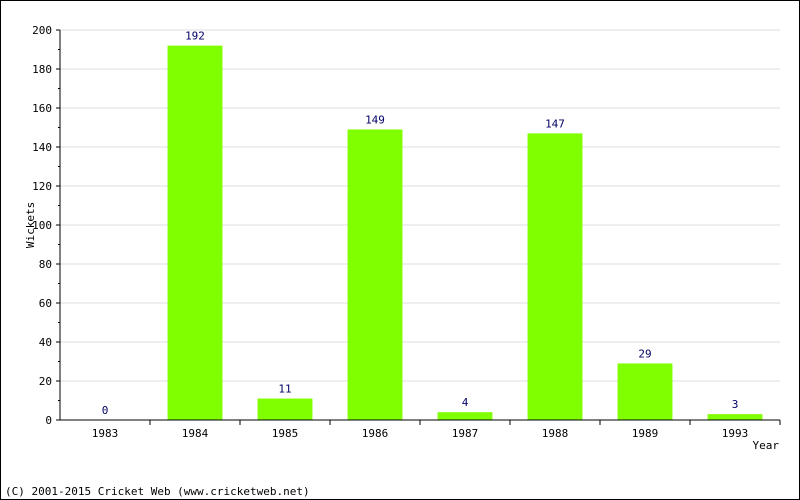 Image resolution: width=800 pixels, height=500 pixels. I want to click on y-tick-label: 140, so click(42, 147).